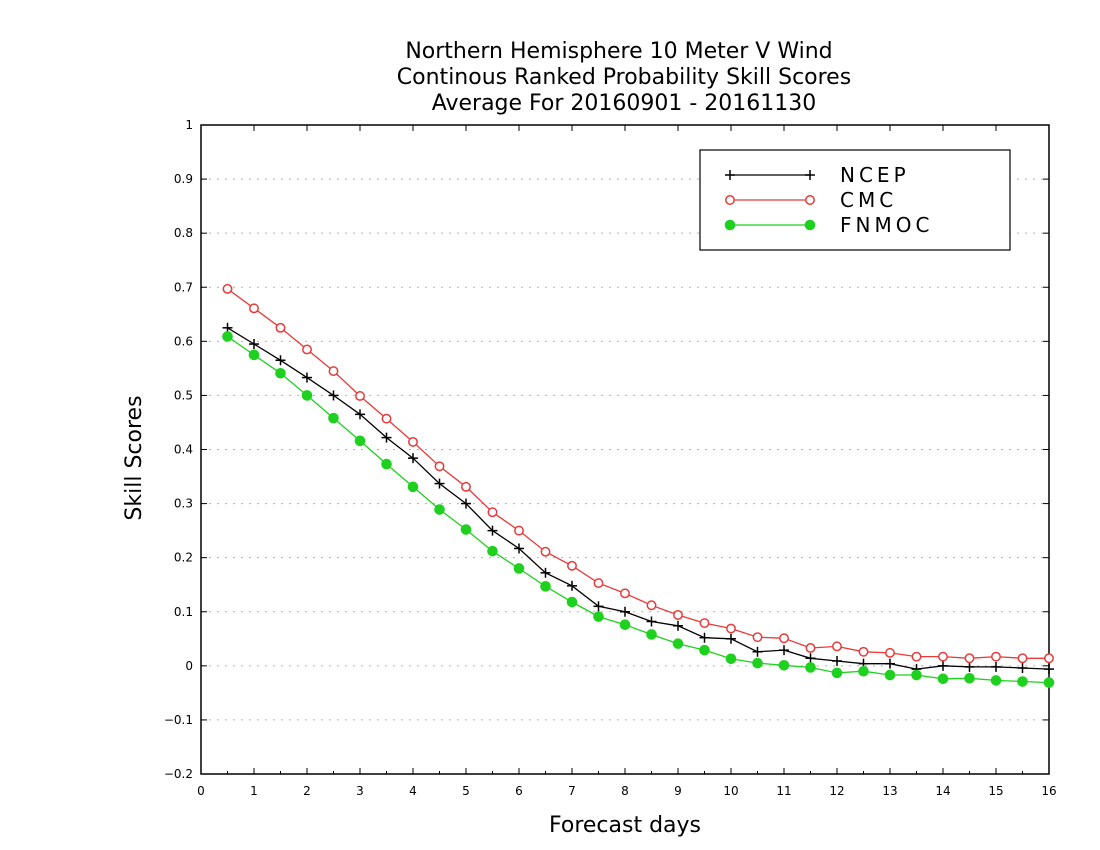  What do you see at coordinates (810, 225) in the screenshot?
I see `legend-marker-end-fnmoc` at bounding box center [810, 225].